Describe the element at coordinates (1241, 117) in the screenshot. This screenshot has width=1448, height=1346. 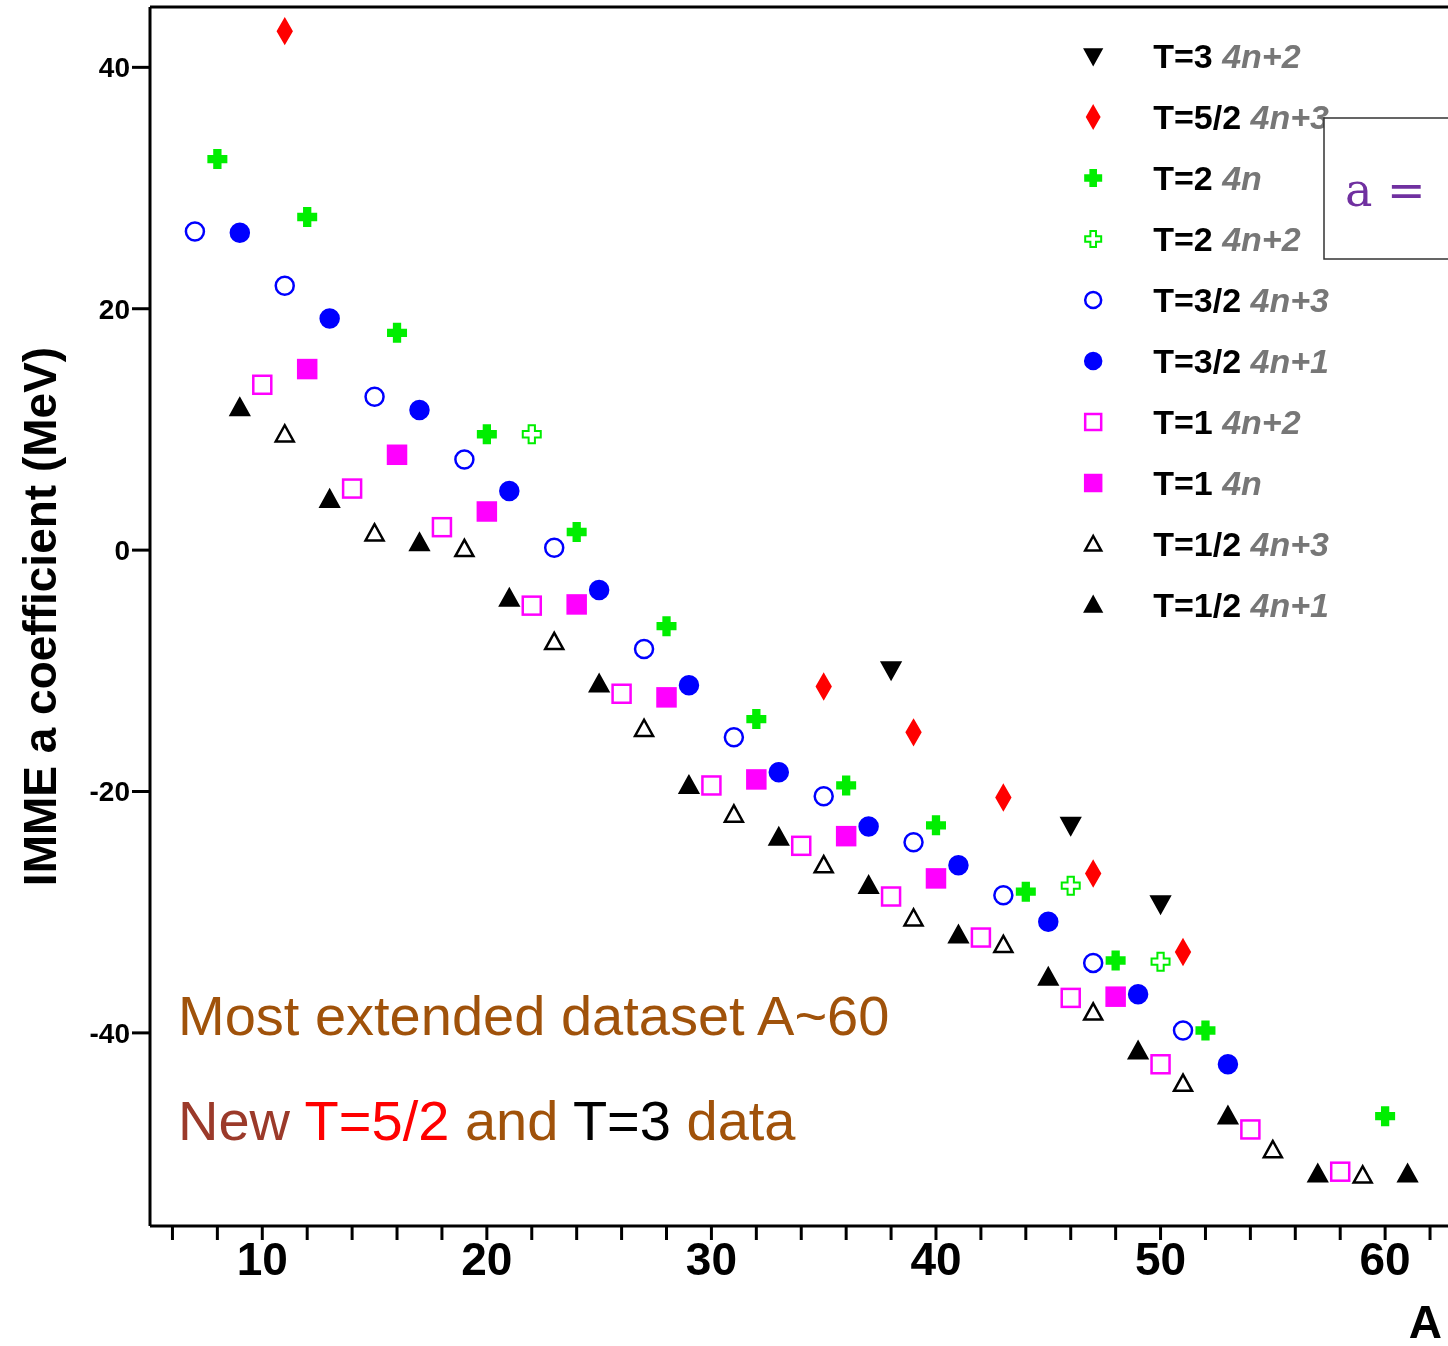
I see `legend-label: T=5/2 4n+3` at that location.